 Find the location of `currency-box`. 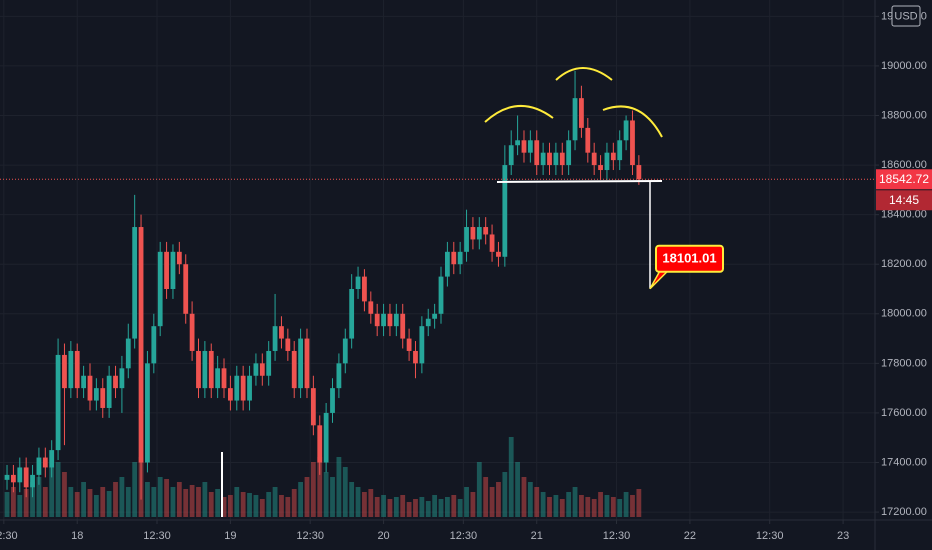

currency-box is located at coordinates (906, 16).